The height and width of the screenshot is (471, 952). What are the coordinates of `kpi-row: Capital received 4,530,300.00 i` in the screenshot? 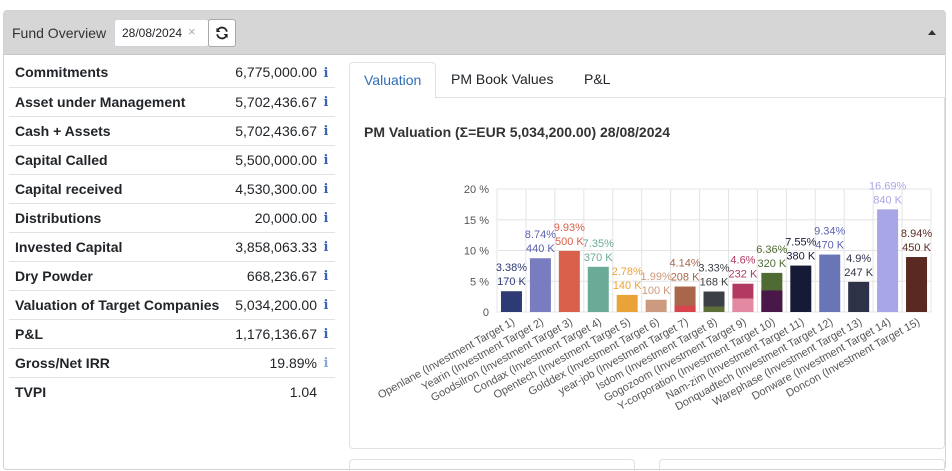 It's located at (172, 189).